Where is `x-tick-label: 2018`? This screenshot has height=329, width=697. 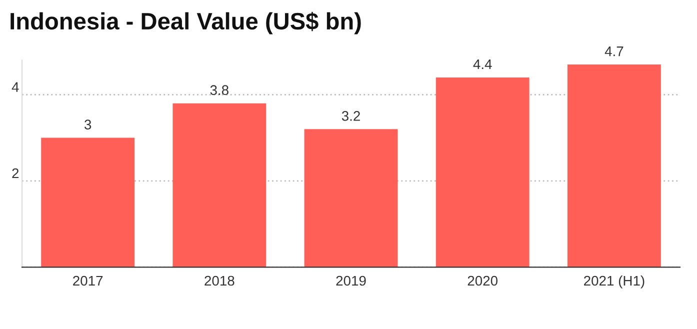
x-tick-label: 2018 is located at coordinates (219, 281).